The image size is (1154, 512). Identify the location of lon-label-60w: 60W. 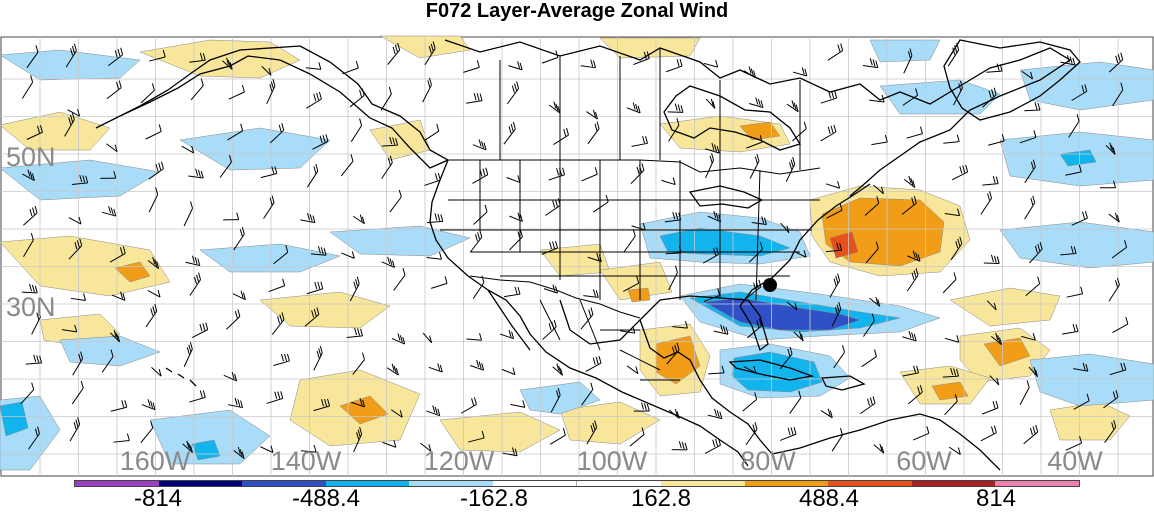
(924, 461).